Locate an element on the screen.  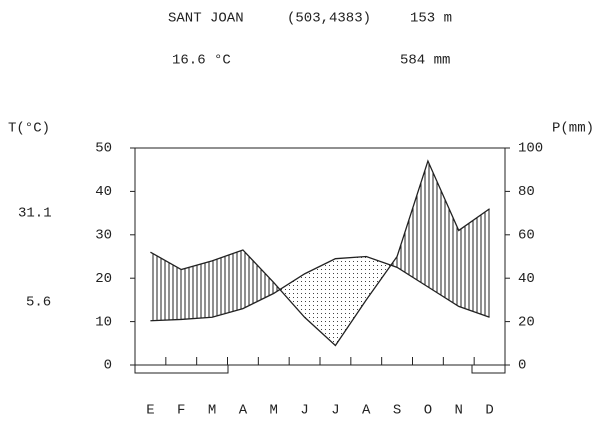
x-tick-label: F is located at coordinates (181, 411).